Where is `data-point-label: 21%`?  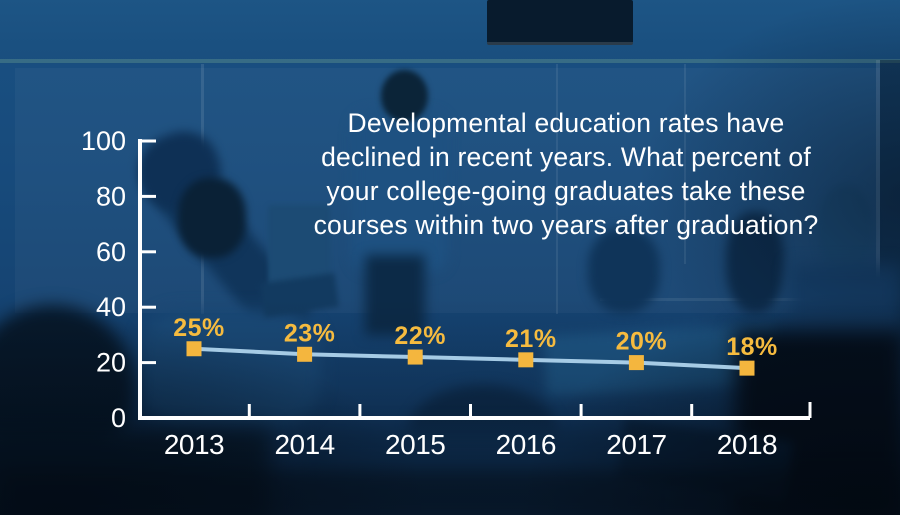 data-point-label: 21% is located at coordinates (531, 339).